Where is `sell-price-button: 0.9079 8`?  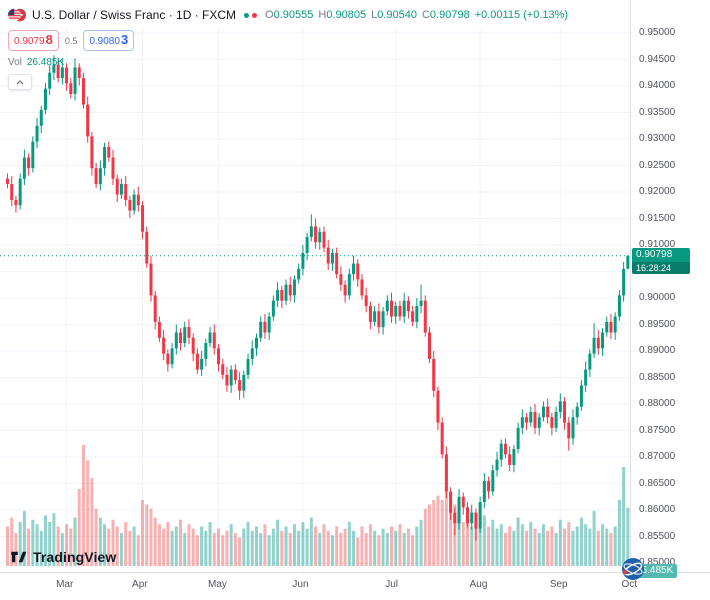
sell-price-button: 0.9079 8 is located at coordinates (33, 40).